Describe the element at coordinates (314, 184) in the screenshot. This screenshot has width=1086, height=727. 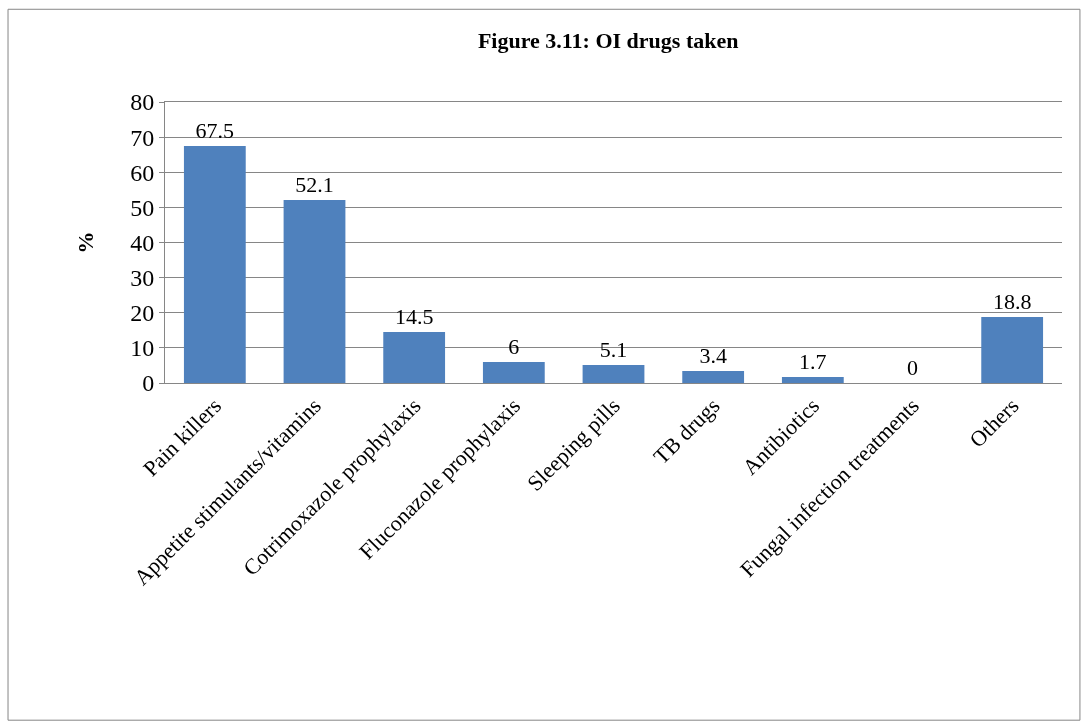
I see `data-label: 52.1` at that location.